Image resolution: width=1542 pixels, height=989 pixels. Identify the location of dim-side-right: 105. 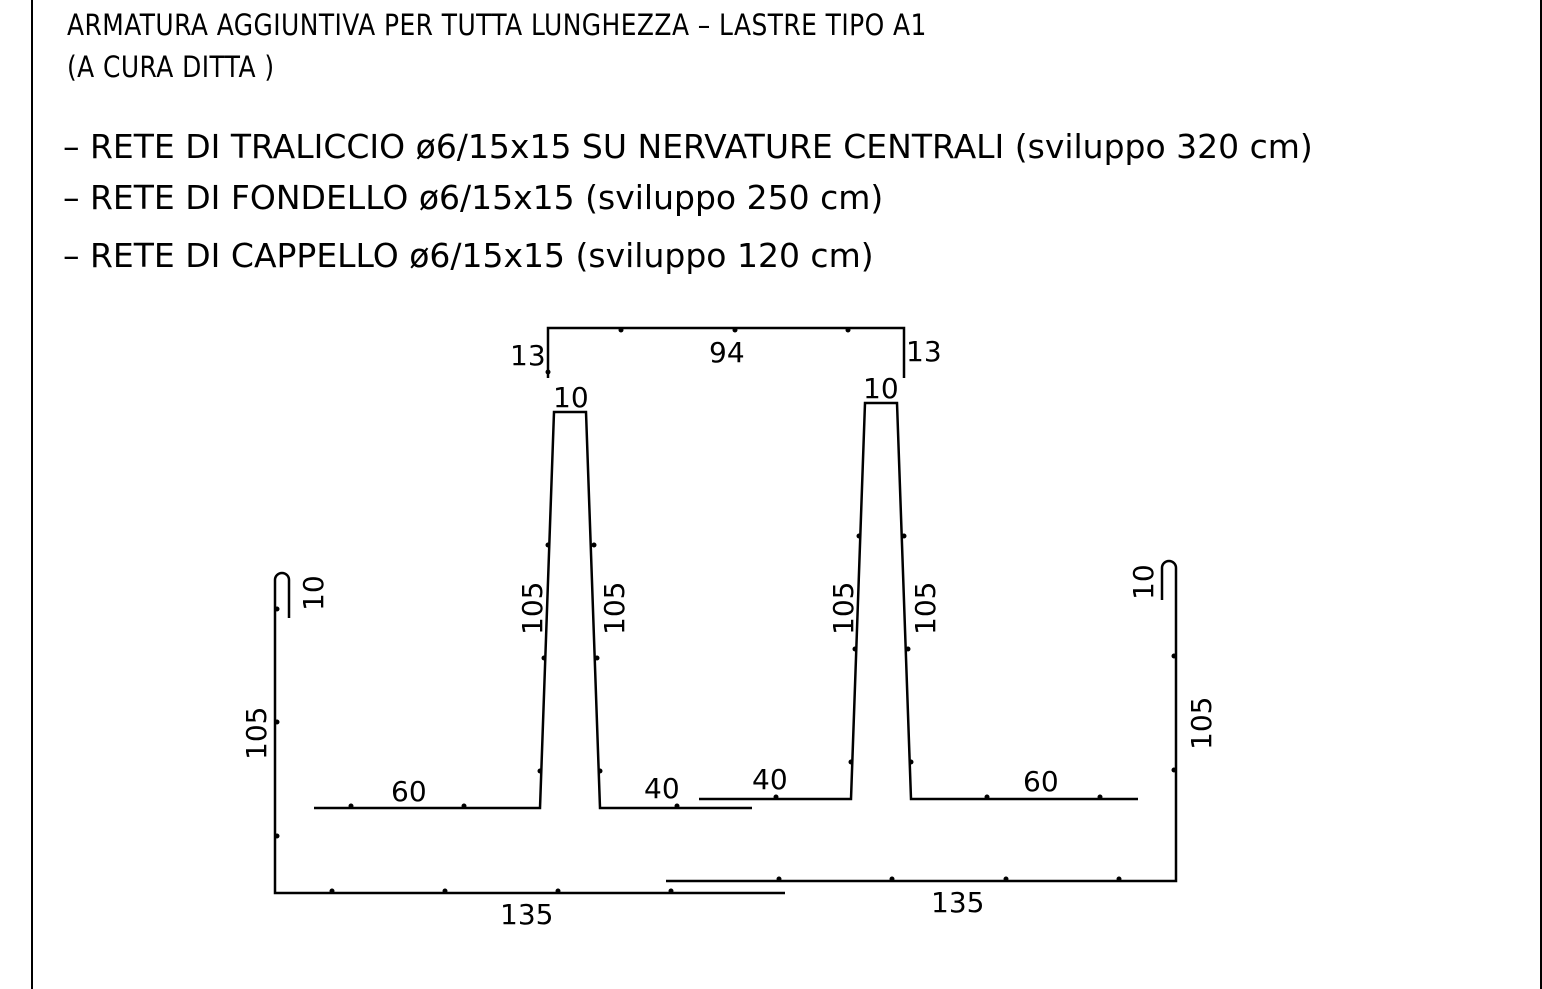
(1201, 723).